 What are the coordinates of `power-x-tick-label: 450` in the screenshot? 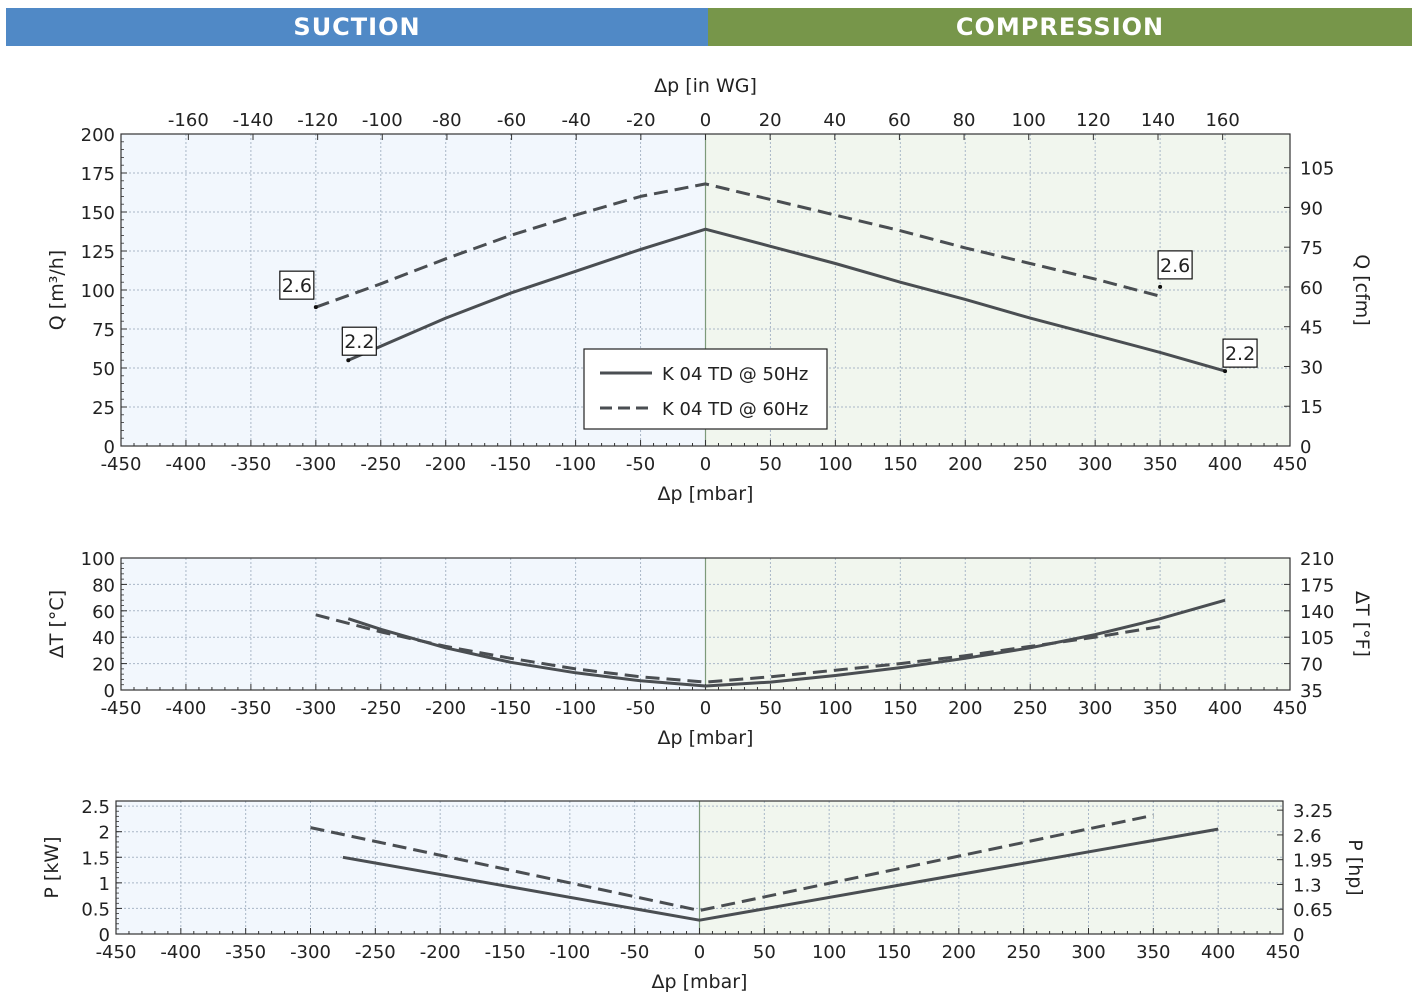 It's located at (1283, 952).